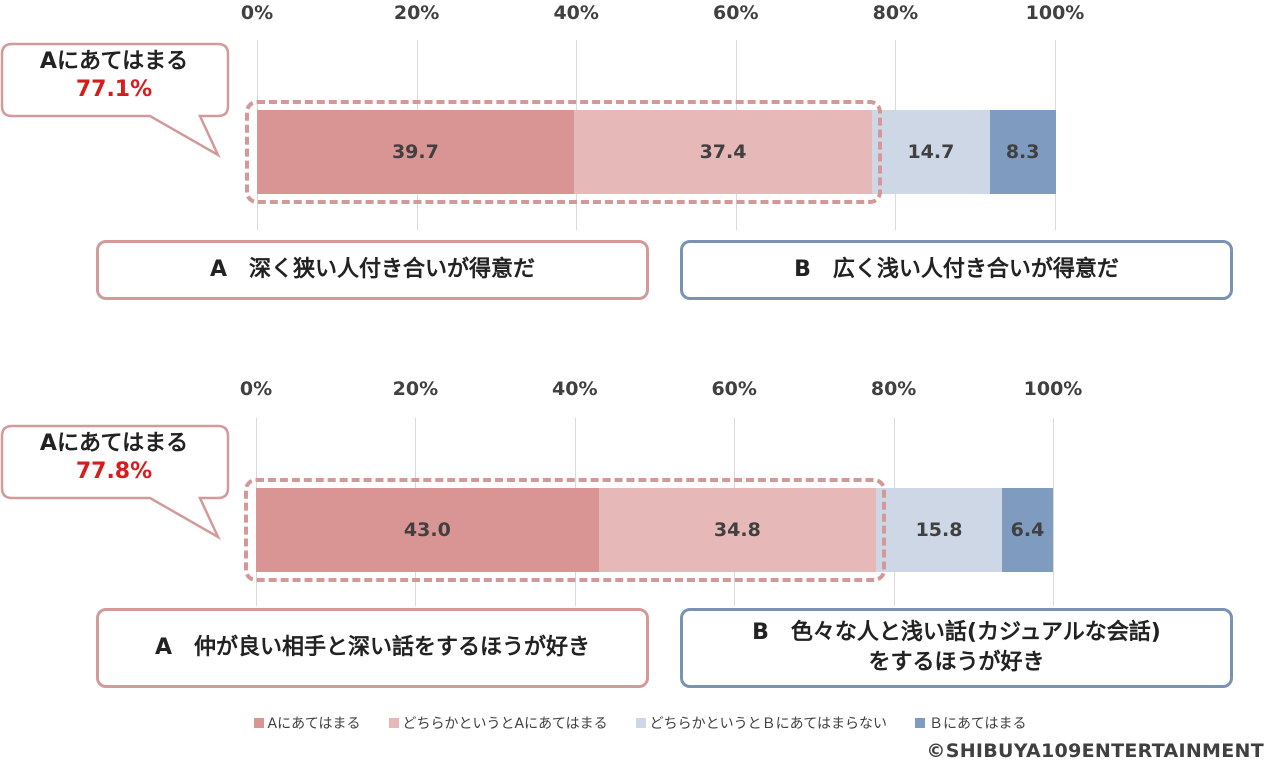 The image size is (1280, 778). Describe the element at coordinates (956, 632) in the screenshot. I see `statement-b-text-line1: B 色々な人と浅い話(カジュアルな会話)` at that location.